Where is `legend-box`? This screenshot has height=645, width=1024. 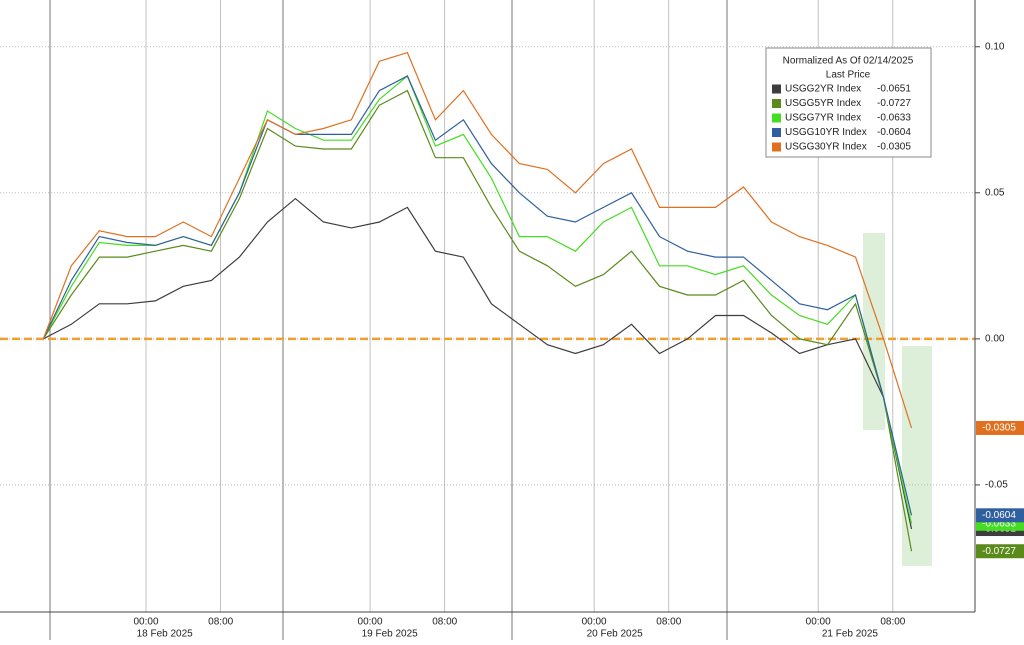
legend-box is located at coordinates (848, 102).